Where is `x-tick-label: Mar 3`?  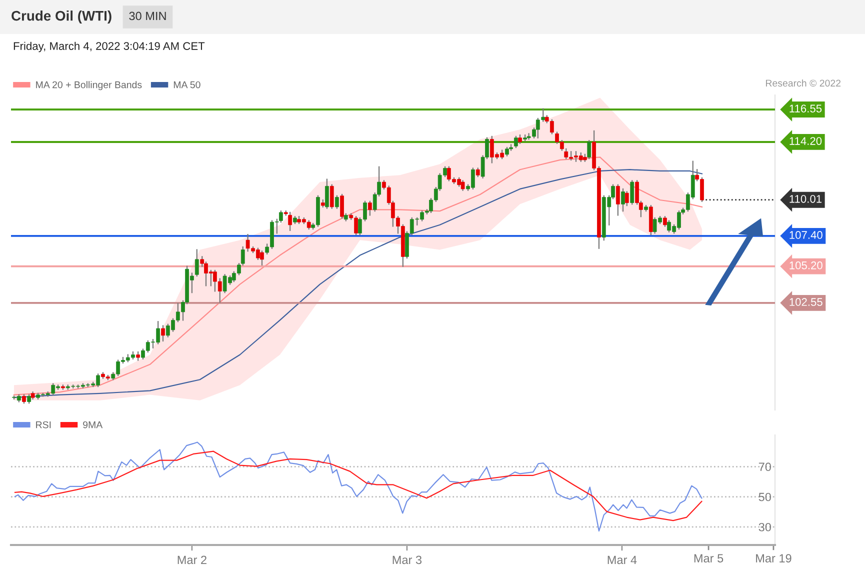
x-tick-label: Mar 3 is located at coordinates (407, 560).